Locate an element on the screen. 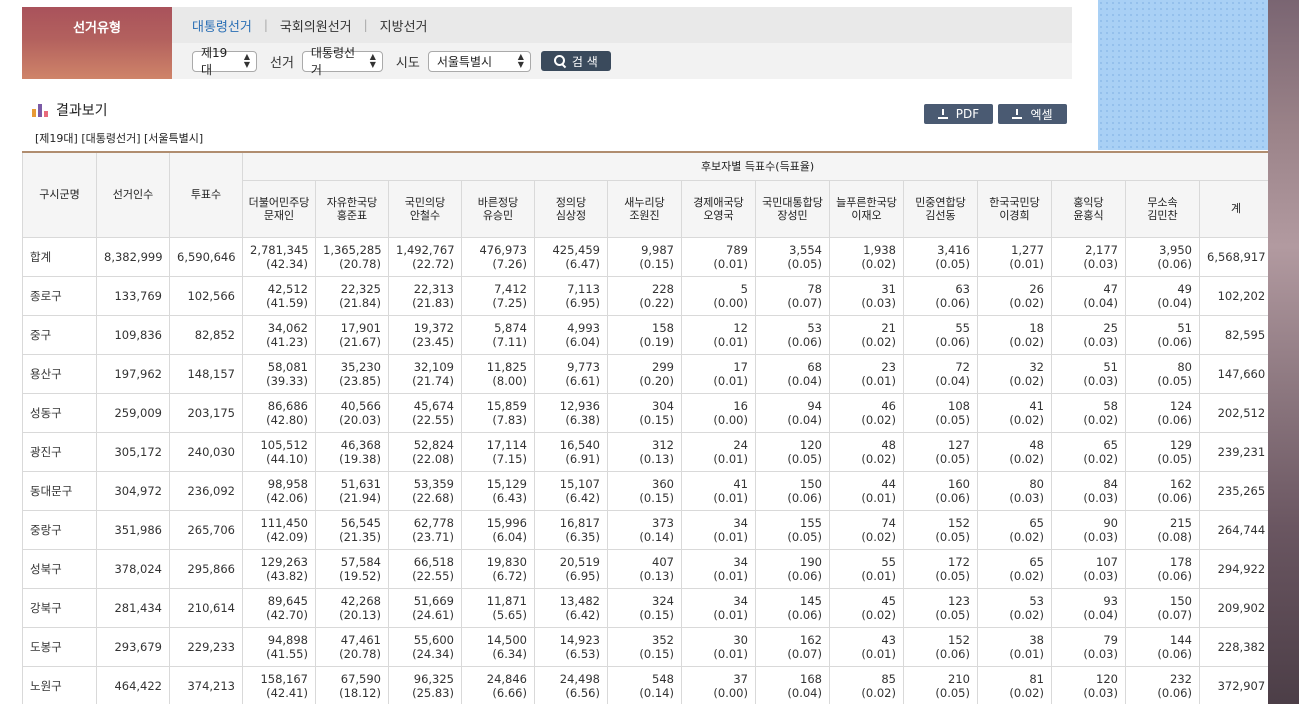  cell-candidate-votes: 16,817 (6.35) is located at coordinates (571, 529).